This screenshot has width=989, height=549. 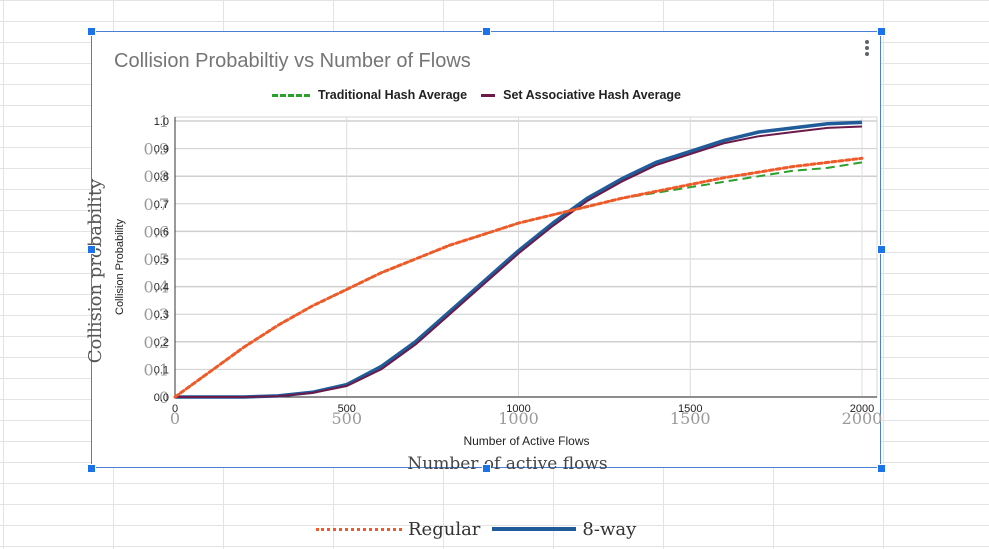 I want to click on legend-entry-regular: Regular, so click(x=398, y=529).